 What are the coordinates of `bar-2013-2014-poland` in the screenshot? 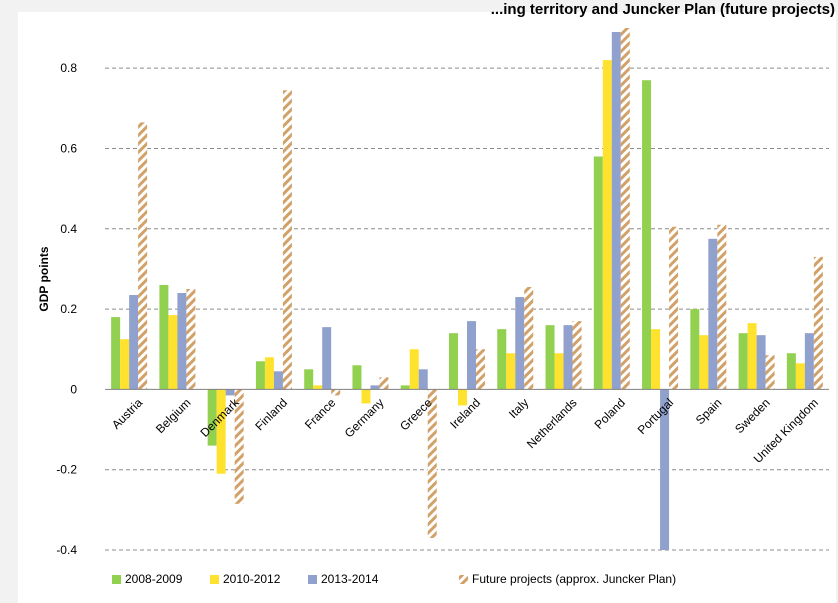 It's located at (616, 211).